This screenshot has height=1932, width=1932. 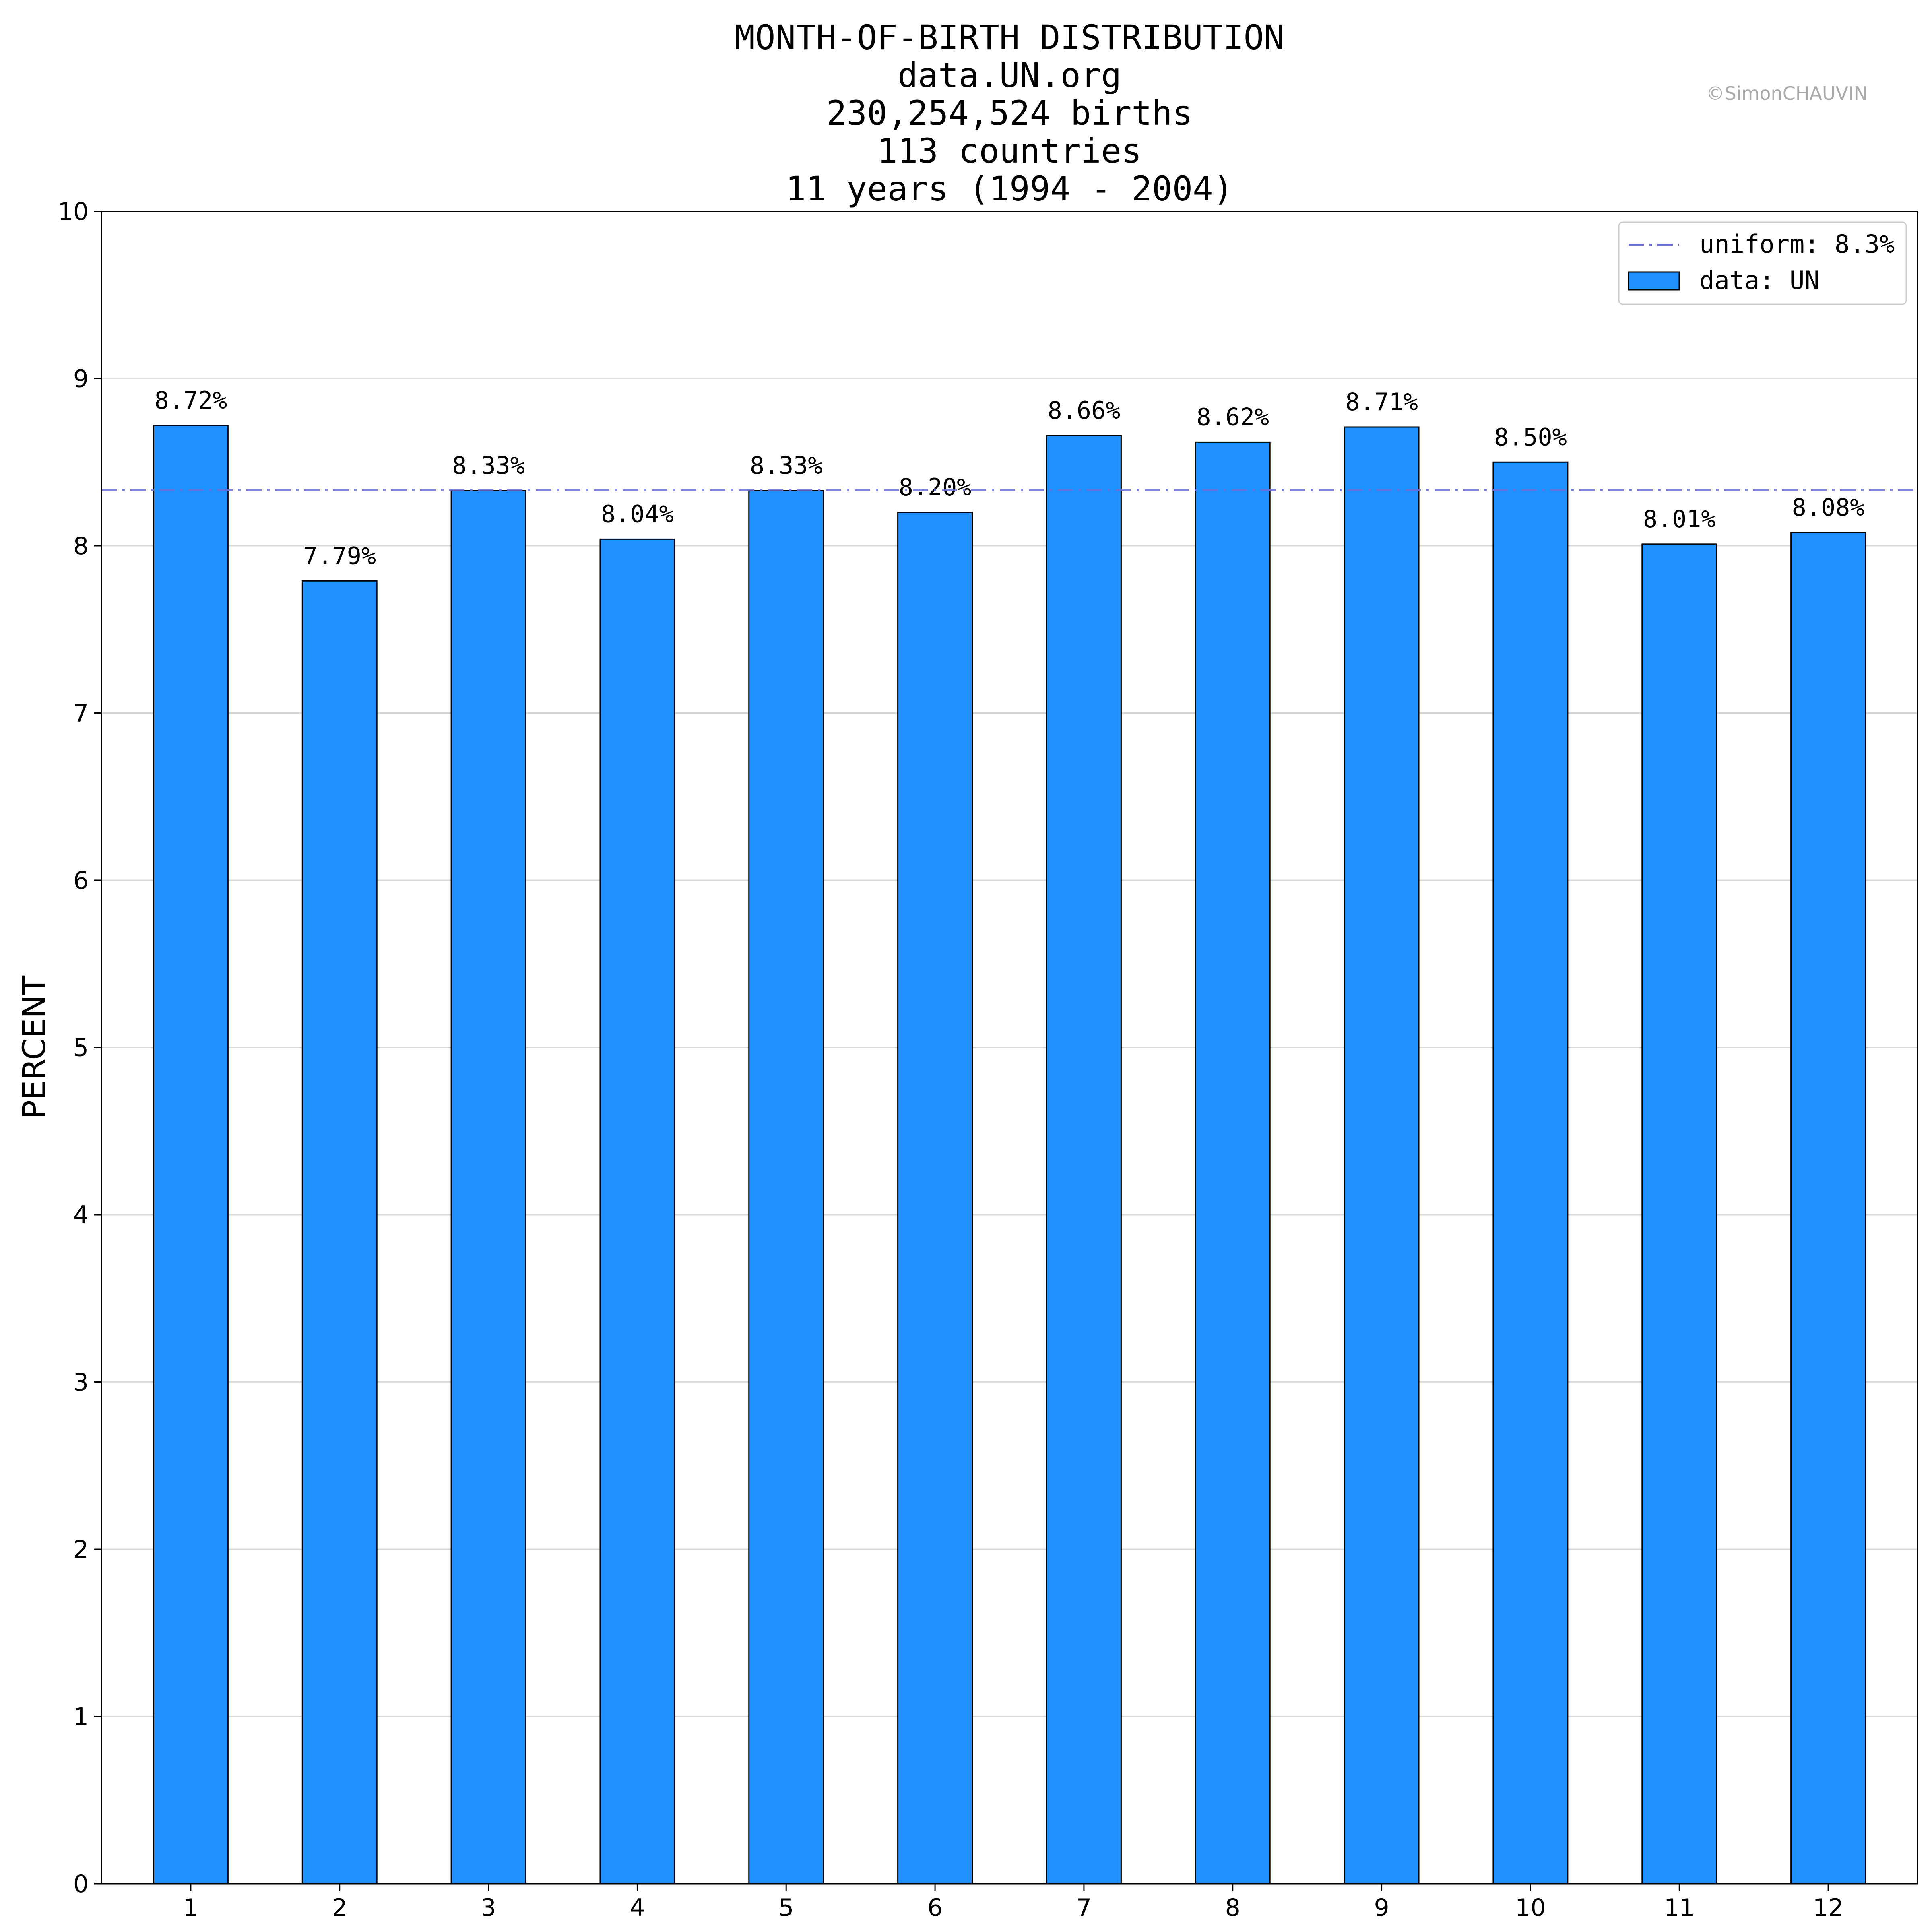 What do you see at coordinates (1530, 437) in the screenshot?
I see `bar-label-month-10: 8.50%` at bounding box center [1530, 437].